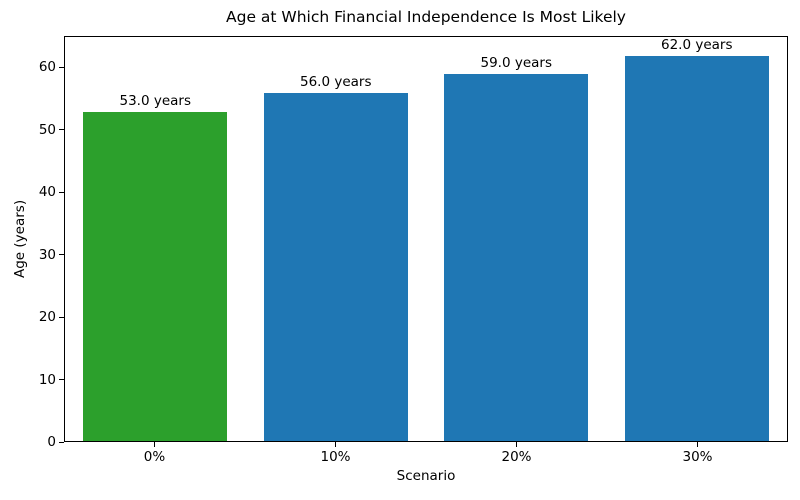 This screenshot has height=500, width=800. I want to click on bar-value-label: 53.0 years, so click(155, 100).